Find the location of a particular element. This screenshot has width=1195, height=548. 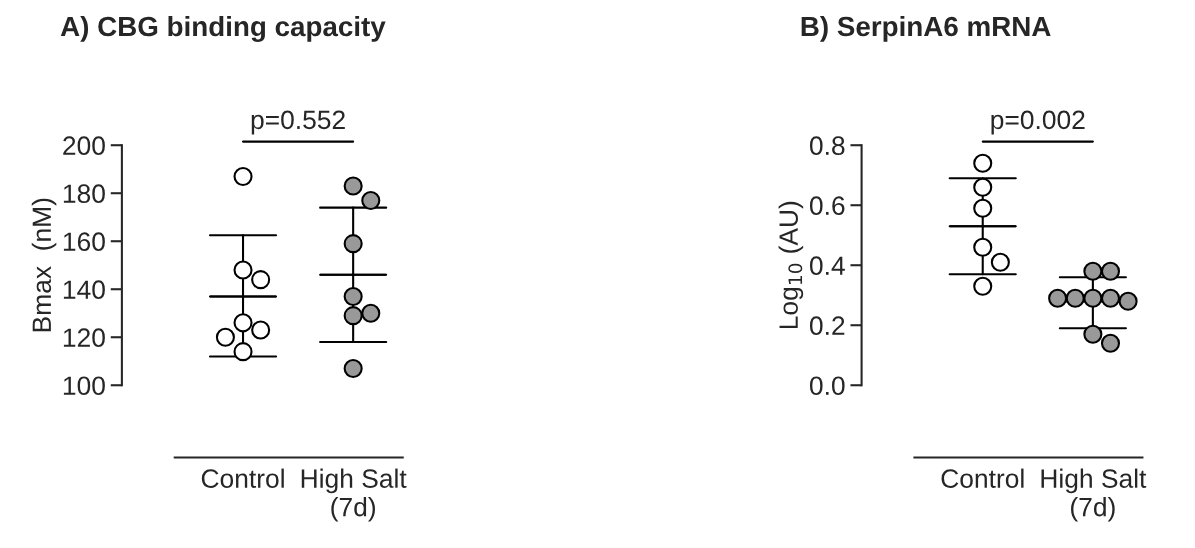

y-axis-title: Bmax (nM) is located at coordinates (44, 265).